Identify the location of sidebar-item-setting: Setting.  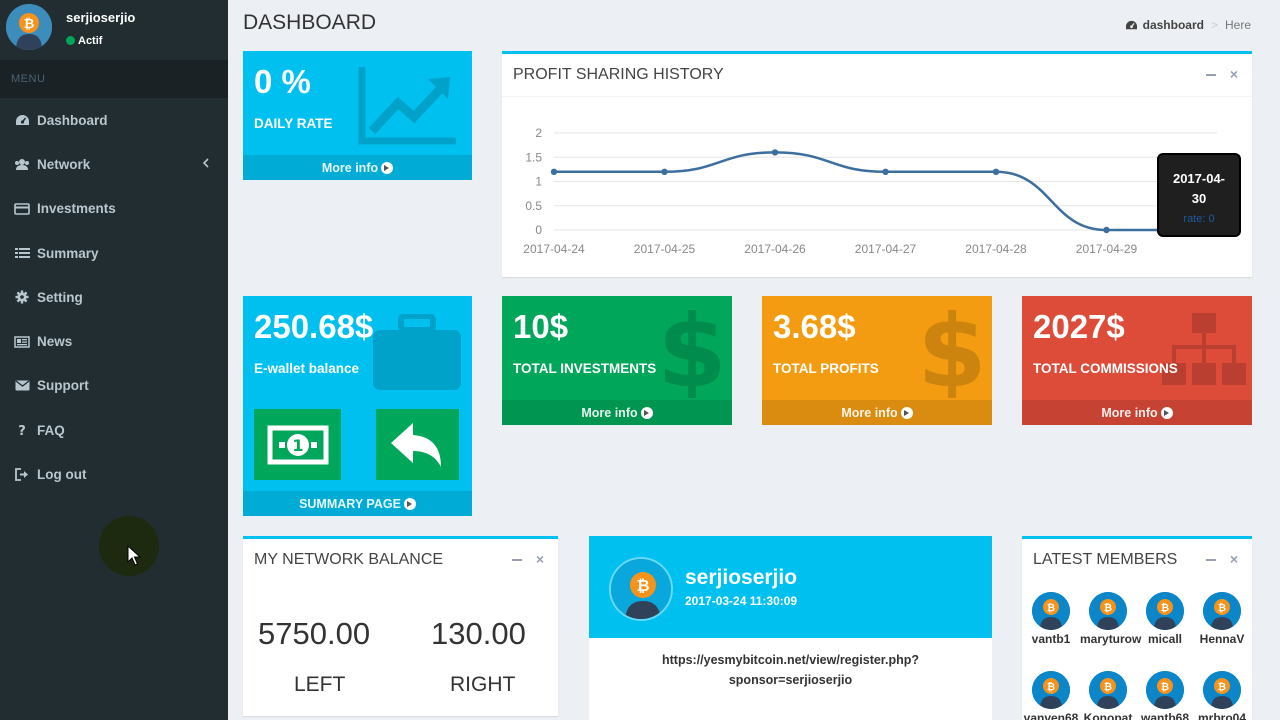
(114, 297).